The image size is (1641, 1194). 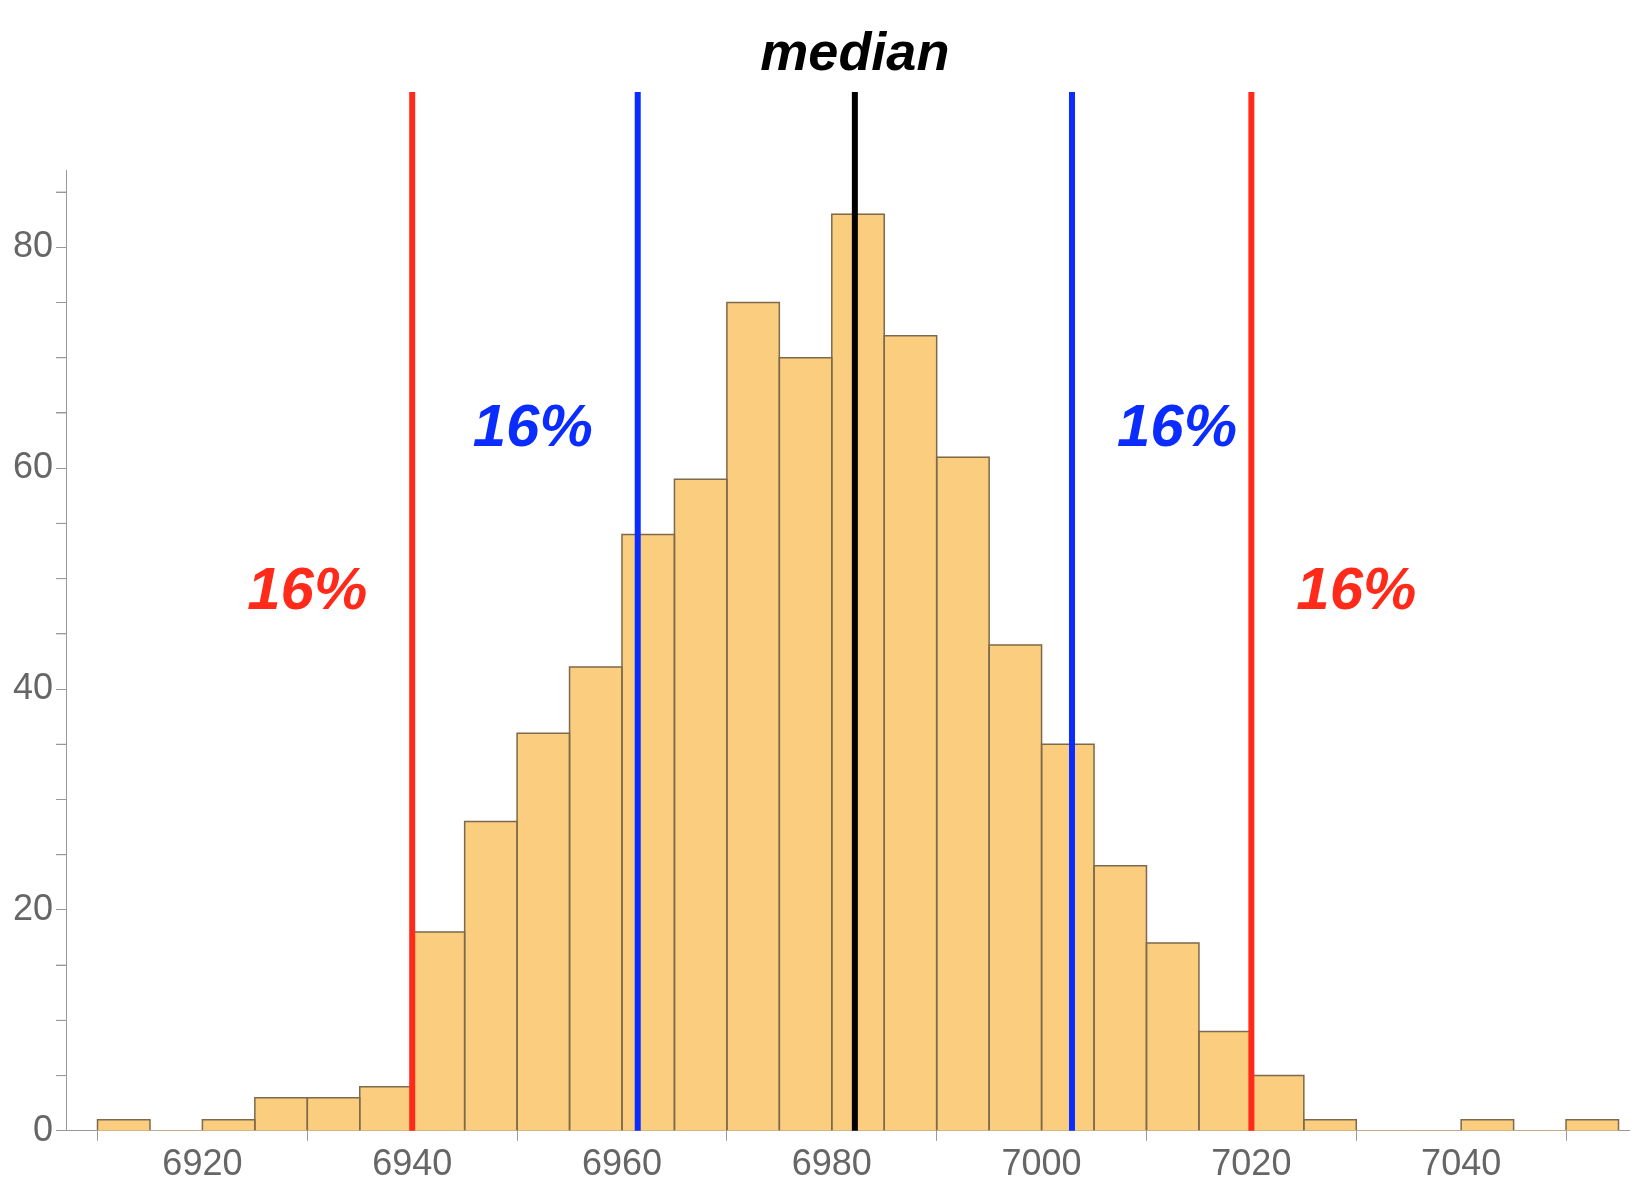 What do you see at coordinates (412, 1163) in the screenshot?
I see `x-tick-label: 6940` at bounding box center [412, 1163].